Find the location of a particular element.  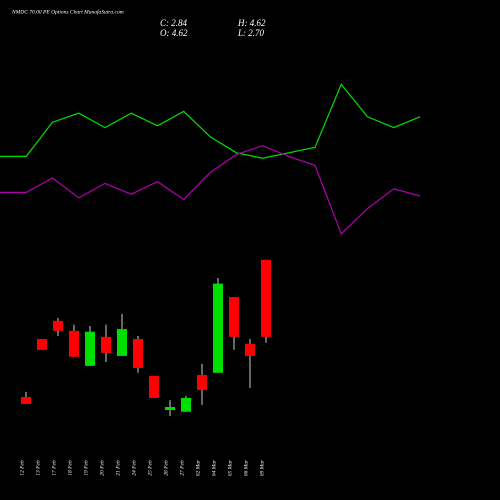

x-tick-label: 25 Feb is located at coordinates (150, 468).